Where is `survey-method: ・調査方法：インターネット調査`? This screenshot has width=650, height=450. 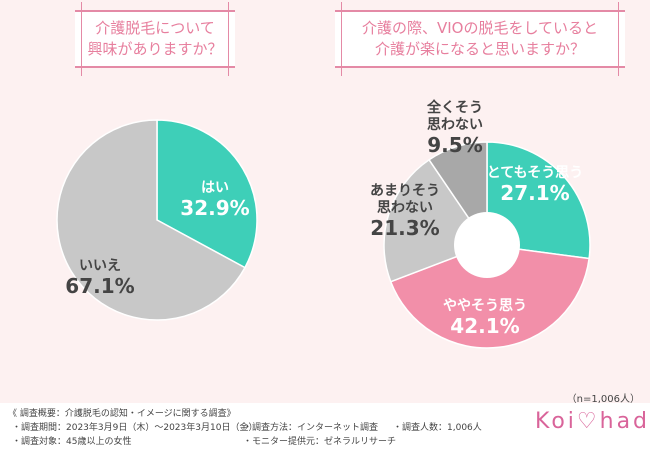
survey-method: ・調査方法：インターネット調査 is located at coordinates (311, 428).